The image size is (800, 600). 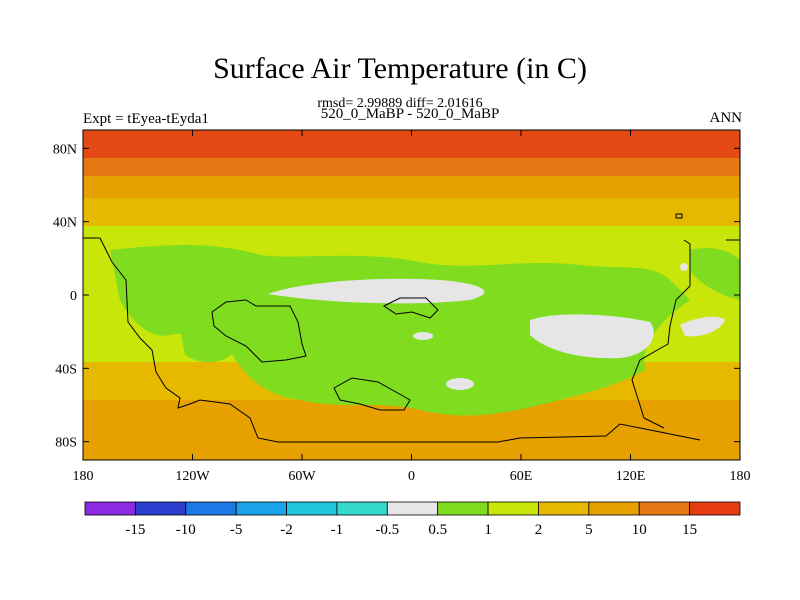 What do you see at coordinates (488, 530) in the screenshot?
I see `colorbar-label: 1` at bounding box center [488, 530].